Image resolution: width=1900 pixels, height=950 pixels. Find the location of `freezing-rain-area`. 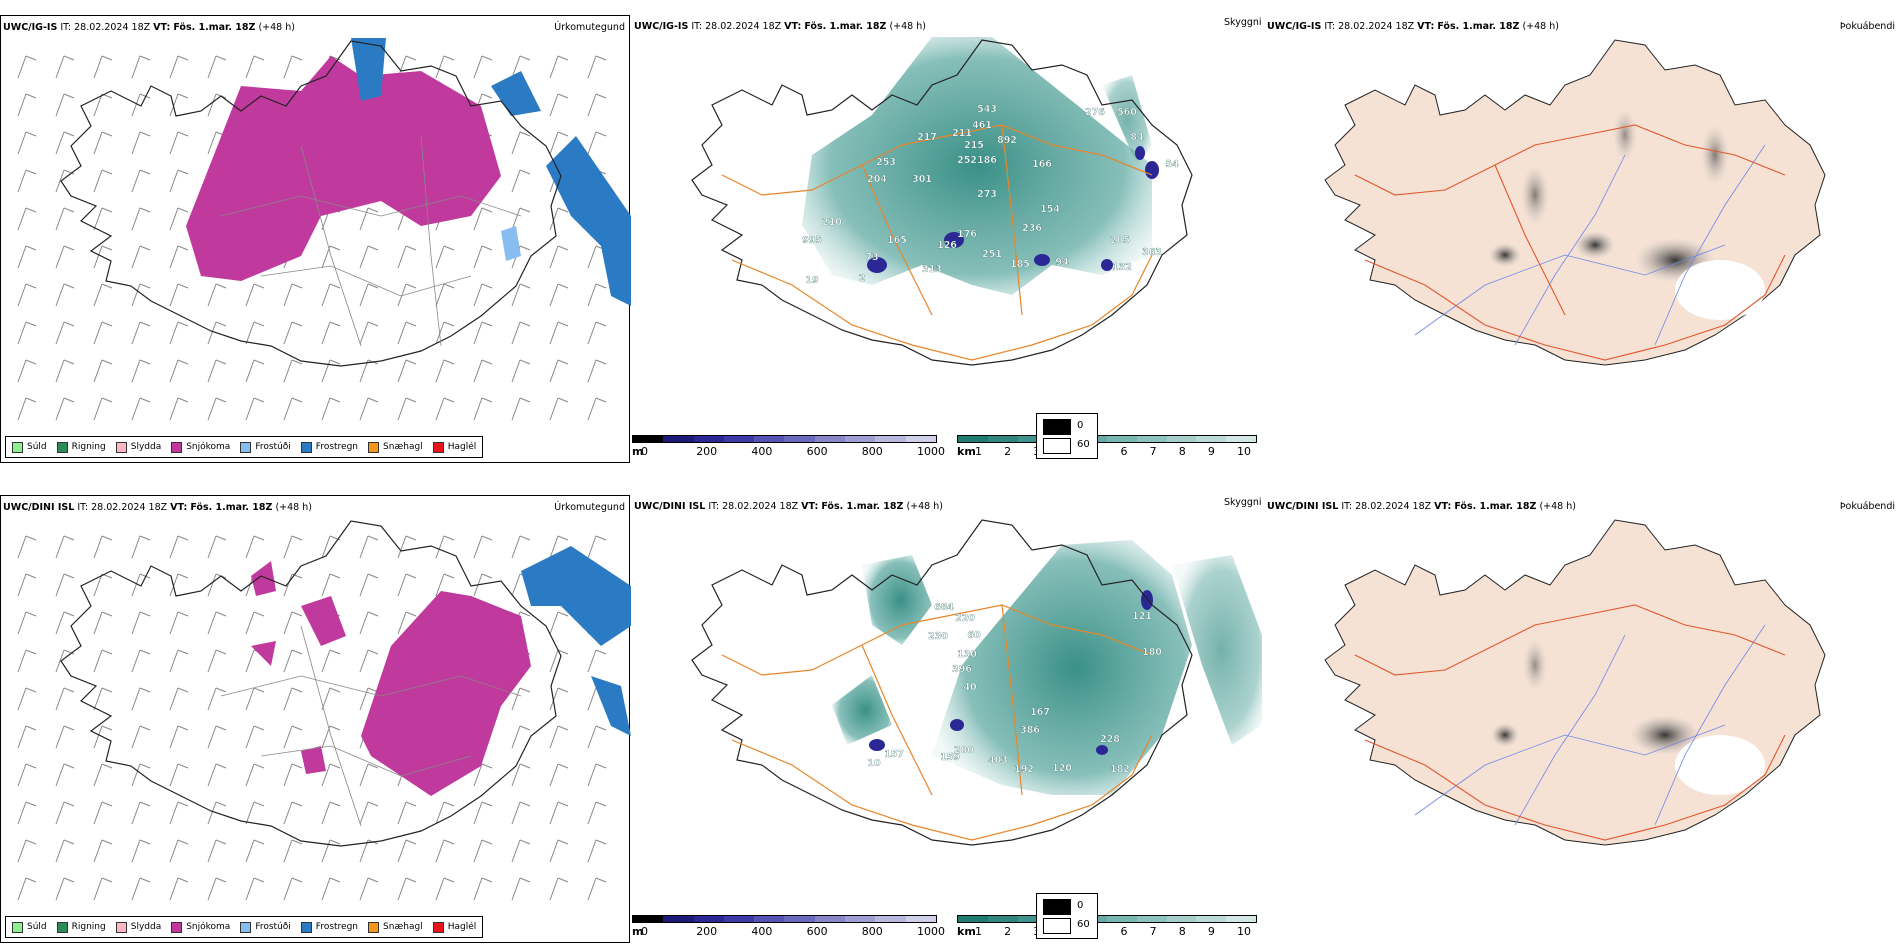

freezing-rain-area is located at coordinates (576, 641).